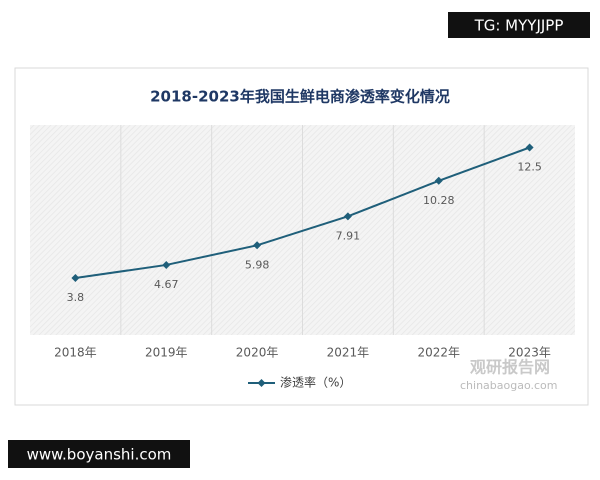  Describe the element at coordinates (76, 297) in the screenshot. I see `data-label: 3.8` at that location.